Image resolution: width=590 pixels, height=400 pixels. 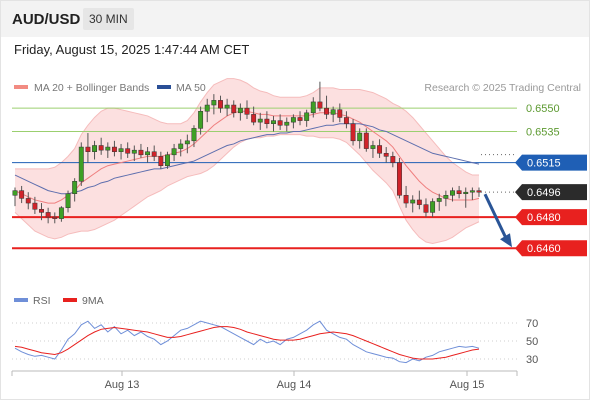 What do you see at coordinates (91, 88) in the screenshot?
I see `legend-bollinger-label: MA 20 + Bollinger Bands` at bounding box center [91, 88].